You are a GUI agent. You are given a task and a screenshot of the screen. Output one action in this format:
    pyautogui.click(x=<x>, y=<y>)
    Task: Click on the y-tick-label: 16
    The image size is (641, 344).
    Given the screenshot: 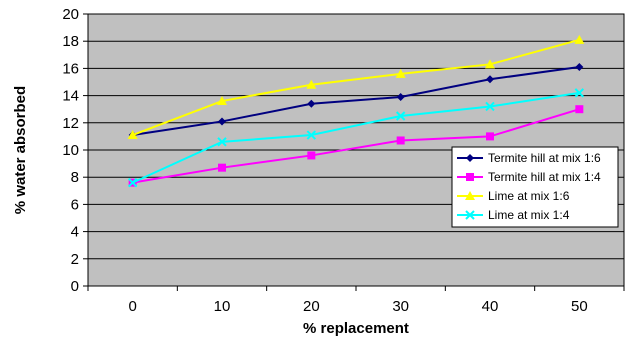 What is the action you would take?
    pyautogui.click(x=70, y=68)
    